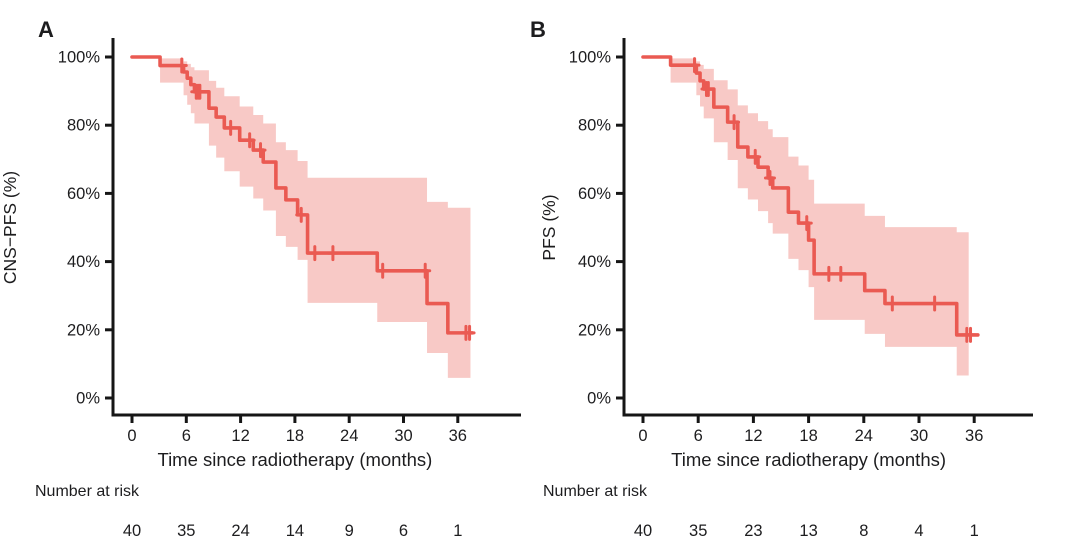 The height and width of the screenshot is (551, 1080). I want to click on number-at-risk-value: 24, so click(240, 531).